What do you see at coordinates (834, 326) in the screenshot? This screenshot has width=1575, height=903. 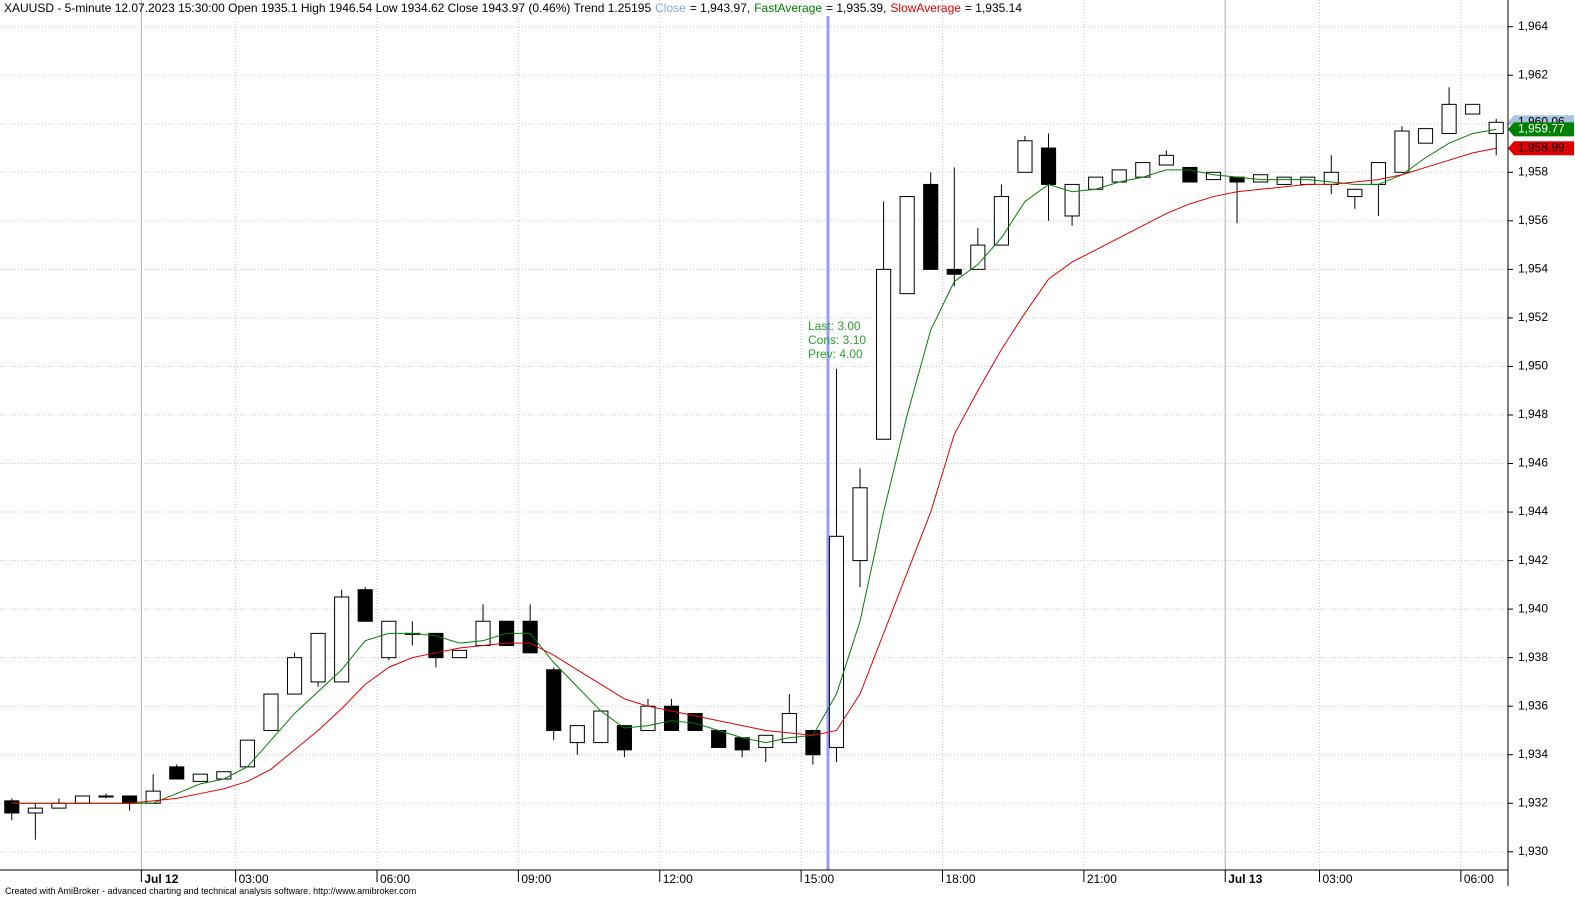 I see `annotation-line: Last: 3.00` at bounding box center [834, 326].